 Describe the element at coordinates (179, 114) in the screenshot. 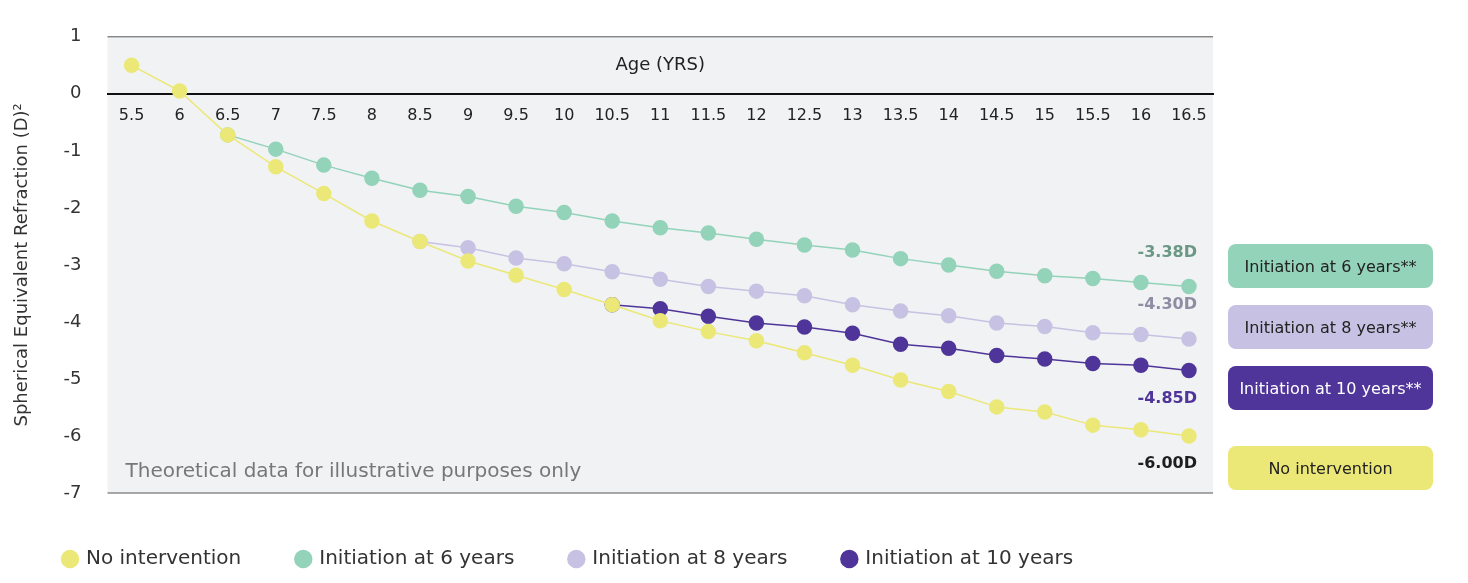

I see `x-tick-label: 6` at that location.